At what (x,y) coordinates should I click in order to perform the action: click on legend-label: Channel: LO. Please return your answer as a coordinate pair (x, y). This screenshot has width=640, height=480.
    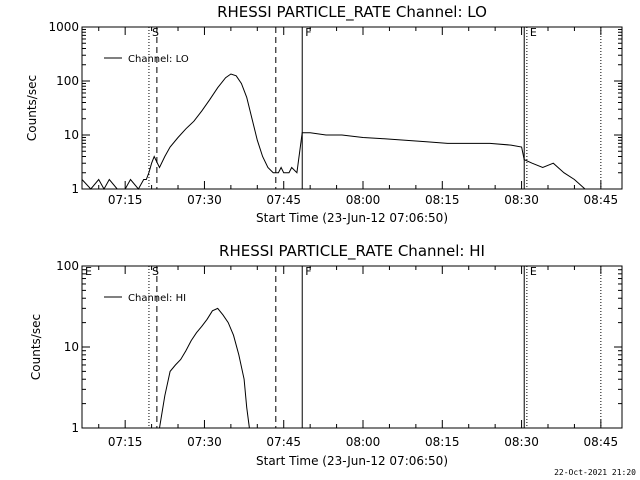
    Looking at the image, I should click on (158, 59).